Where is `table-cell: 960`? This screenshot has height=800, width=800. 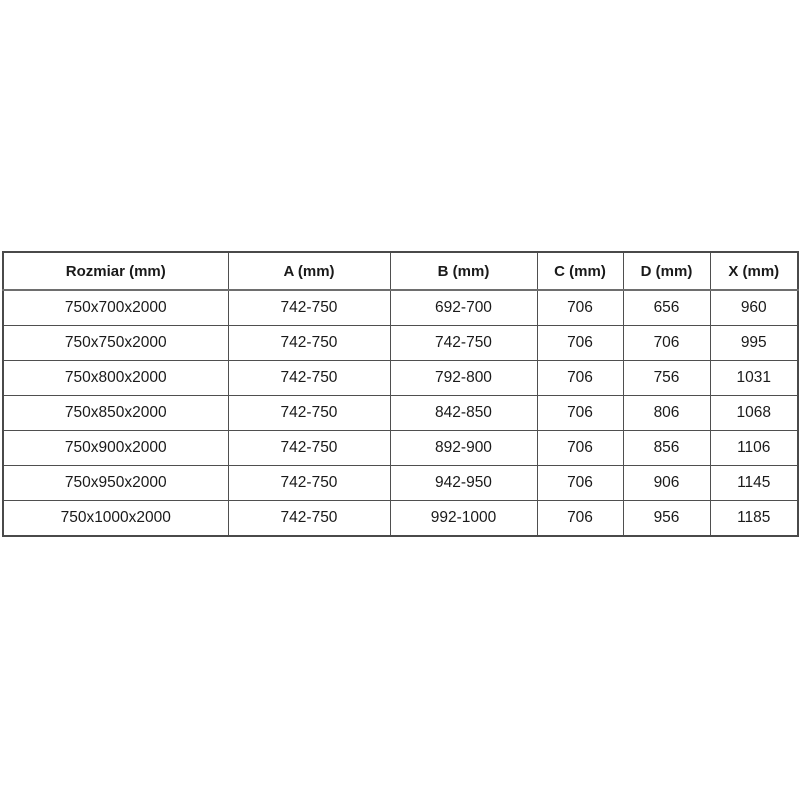 table-cell: 960 is located at coordinates (754, 307).